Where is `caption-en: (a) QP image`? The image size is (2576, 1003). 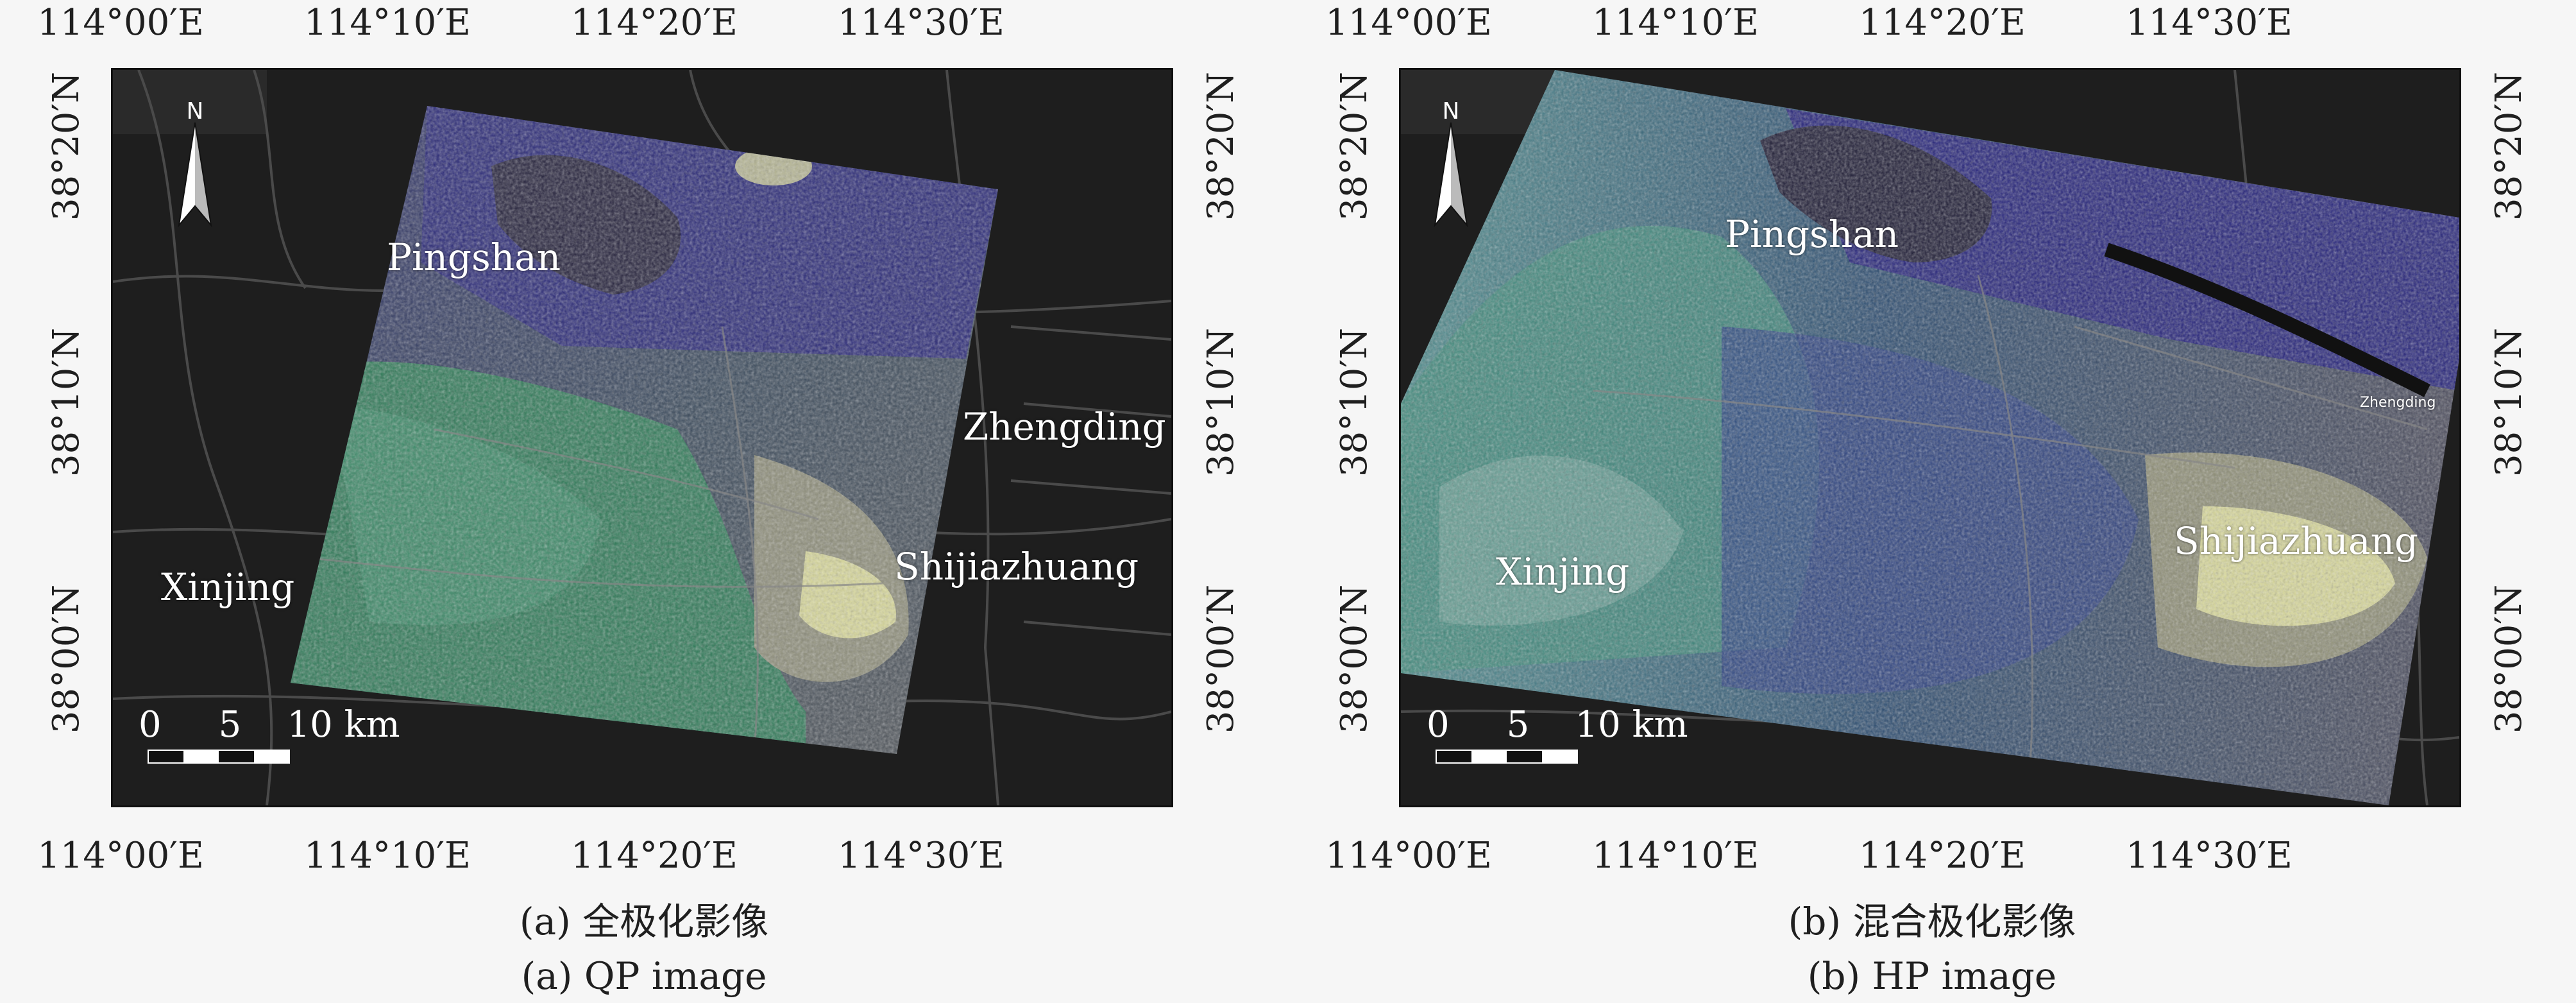 caption-en: (a) QP image is located at coordinates (644, 976).